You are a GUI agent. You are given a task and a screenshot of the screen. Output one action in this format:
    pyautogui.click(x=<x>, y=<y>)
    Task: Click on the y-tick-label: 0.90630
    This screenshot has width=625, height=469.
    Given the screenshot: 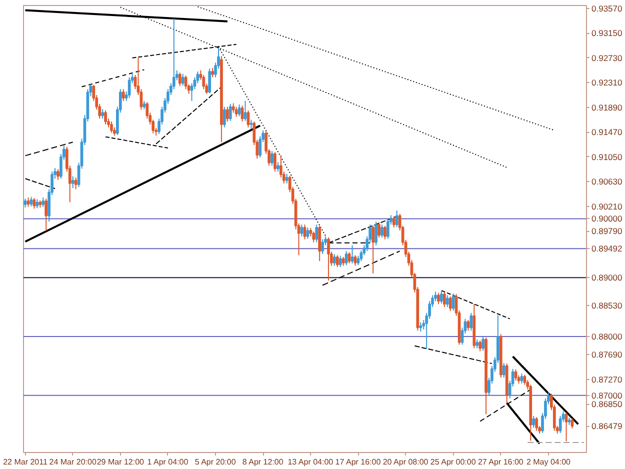 What is the action you would take?
    pyautogui.click(x=607, y=181)
    